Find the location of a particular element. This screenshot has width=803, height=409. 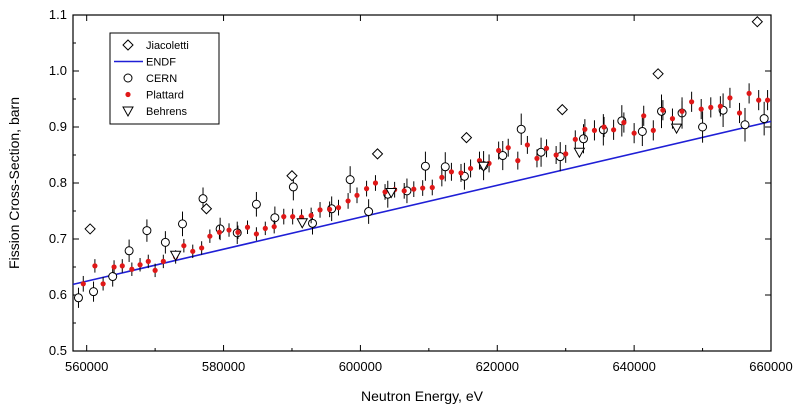

y-axis-title: Fission Cross-Section, barn is located at coordinates (14, 183).